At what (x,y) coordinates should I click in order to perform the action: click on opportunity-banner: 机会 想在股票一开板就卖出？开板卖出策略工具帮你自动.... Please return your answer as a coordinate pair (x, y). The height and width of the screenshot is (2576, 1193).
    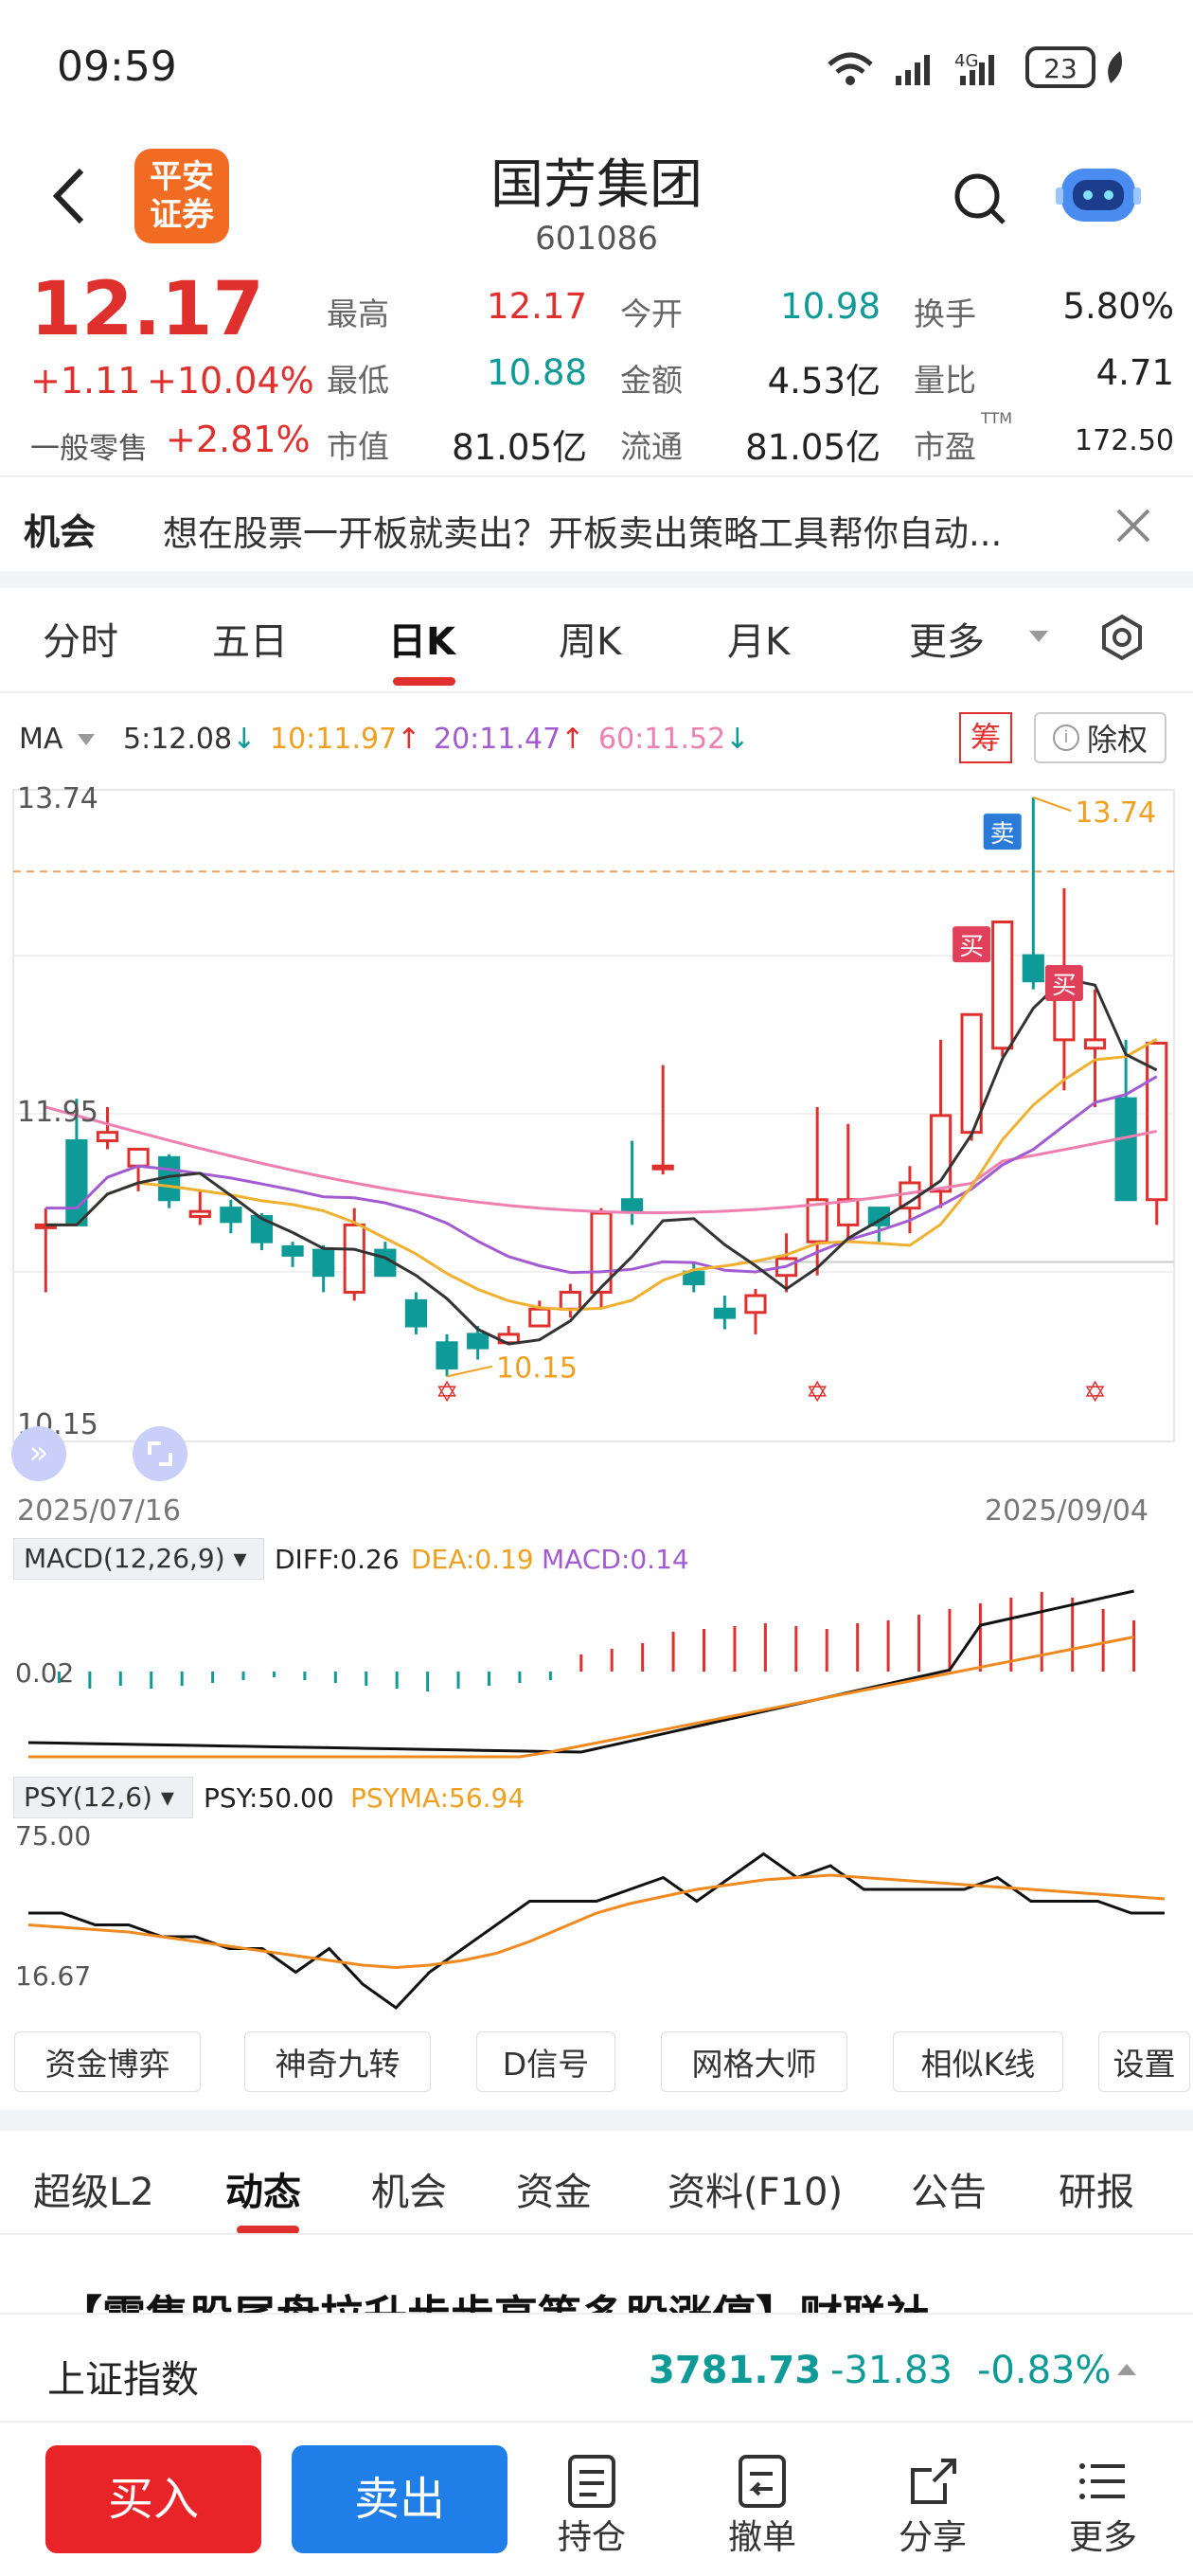
    Looking at the image, I should click on (596, 525).